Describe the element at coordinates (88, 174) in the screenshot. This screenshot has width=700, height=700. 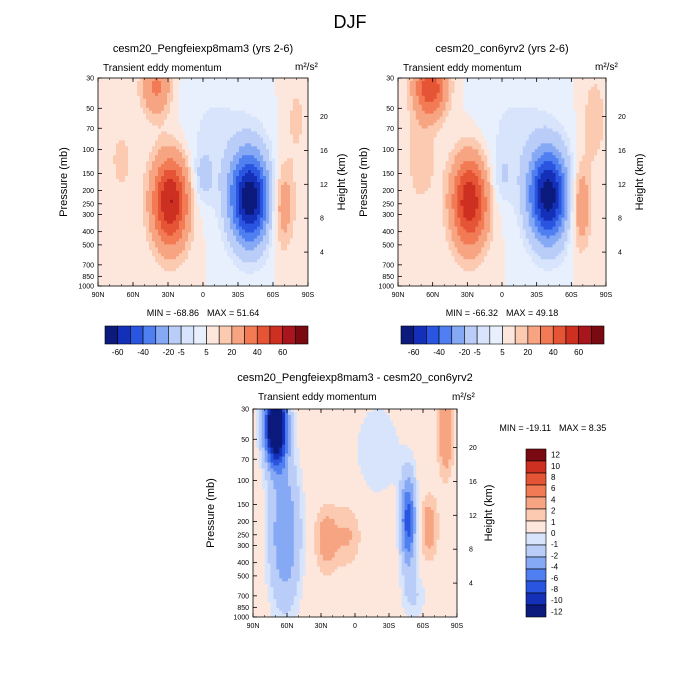
I see `y-tick-label: 150` at that location.